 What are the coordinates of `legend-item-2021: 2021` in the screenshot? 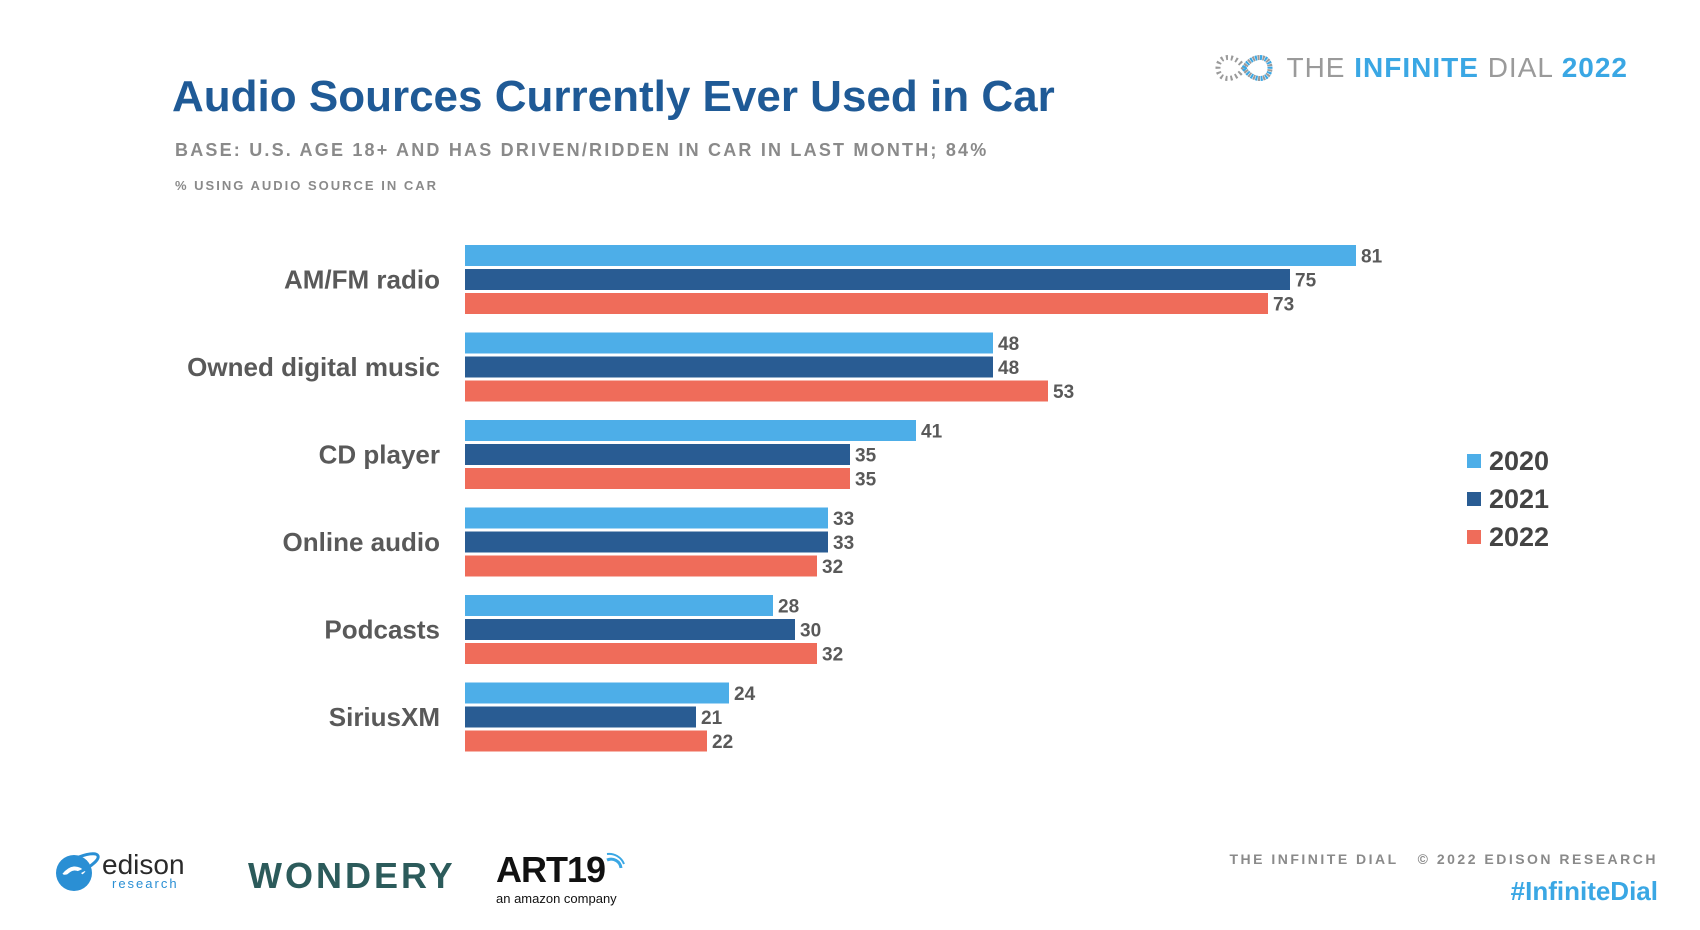 It's located at (1508, 499).